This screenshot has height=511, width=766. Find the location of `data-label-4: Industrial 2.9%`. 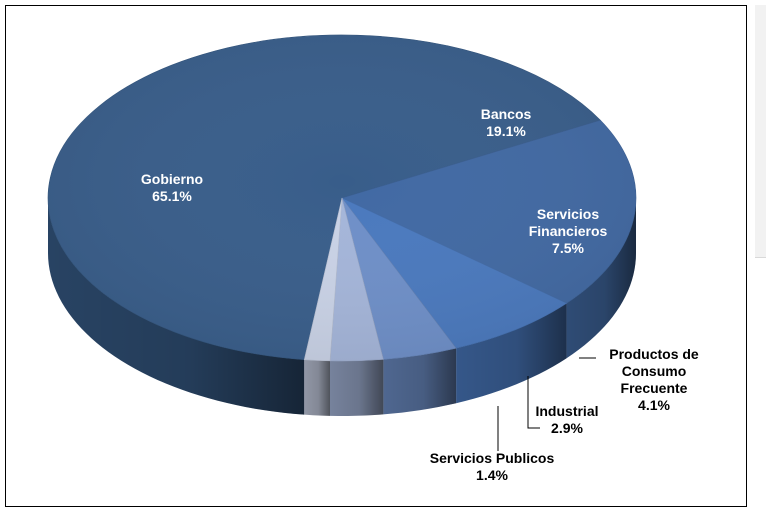

data-label-4: Industrial 2.9% is located at coordinates (566, 419).